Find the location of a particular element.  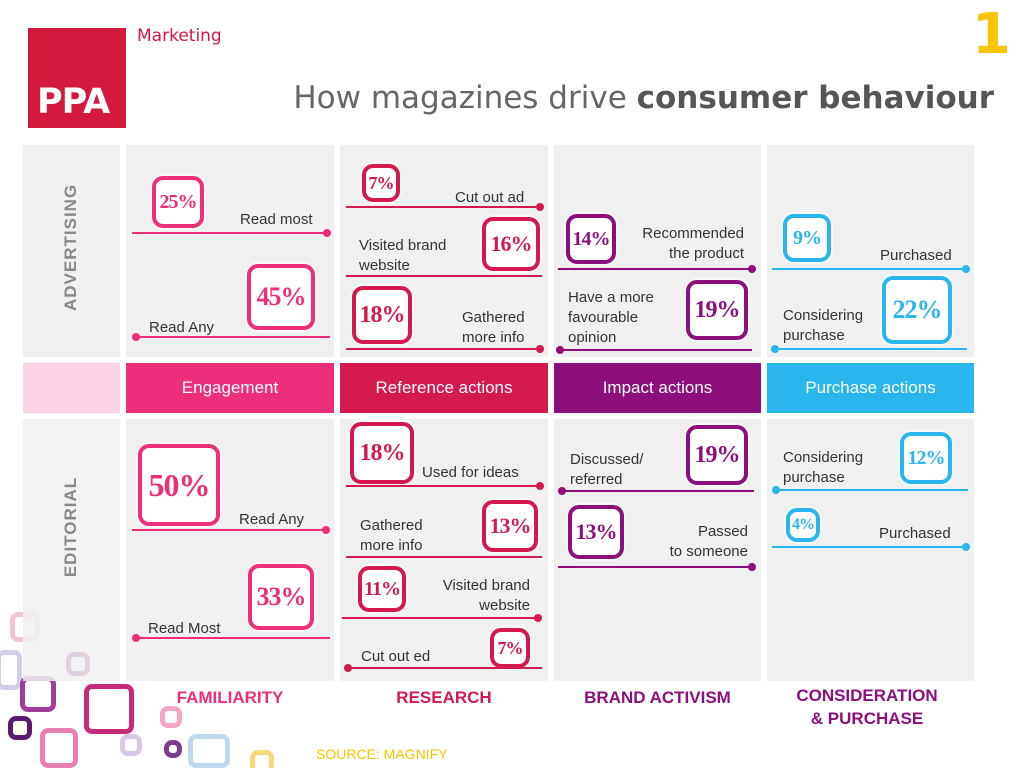

editorial-row-label-panel is located at coordinates (71, 550).